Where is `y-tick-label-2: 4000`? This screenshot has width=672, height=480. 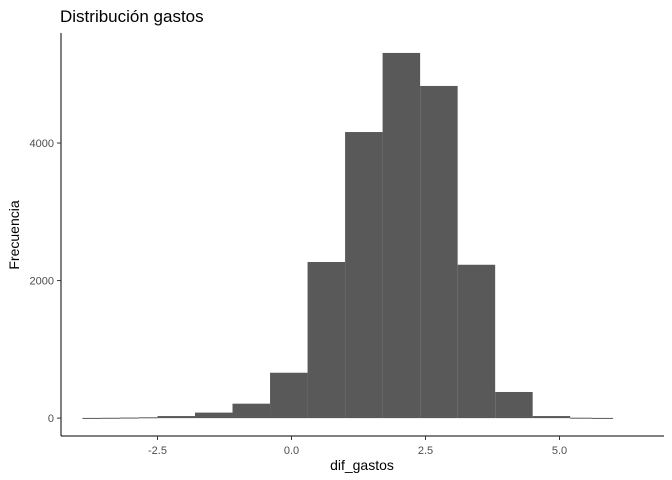 y-tick-label-2: 4000 is located at coordinates (42, 144).